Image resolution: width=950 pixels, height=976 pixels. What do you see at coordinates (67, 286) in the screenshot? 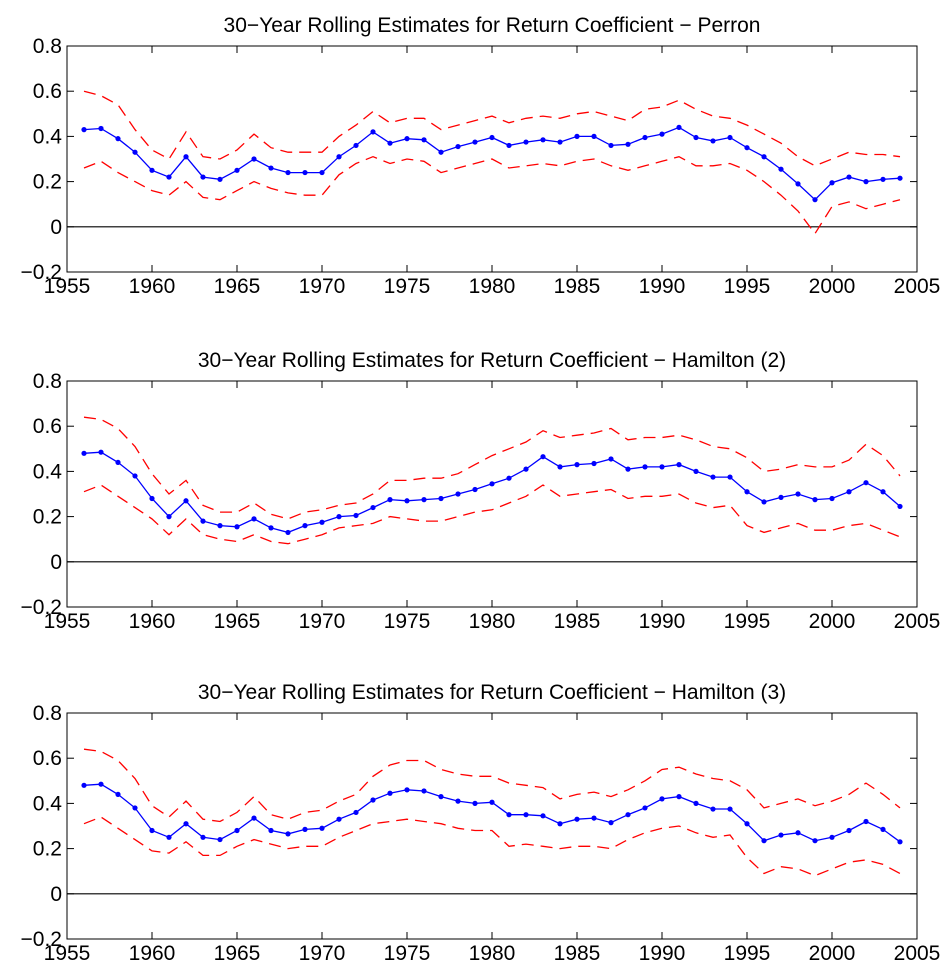
I see `chart-1-x-tick-label: 1955` at bounding box center [67, 286].